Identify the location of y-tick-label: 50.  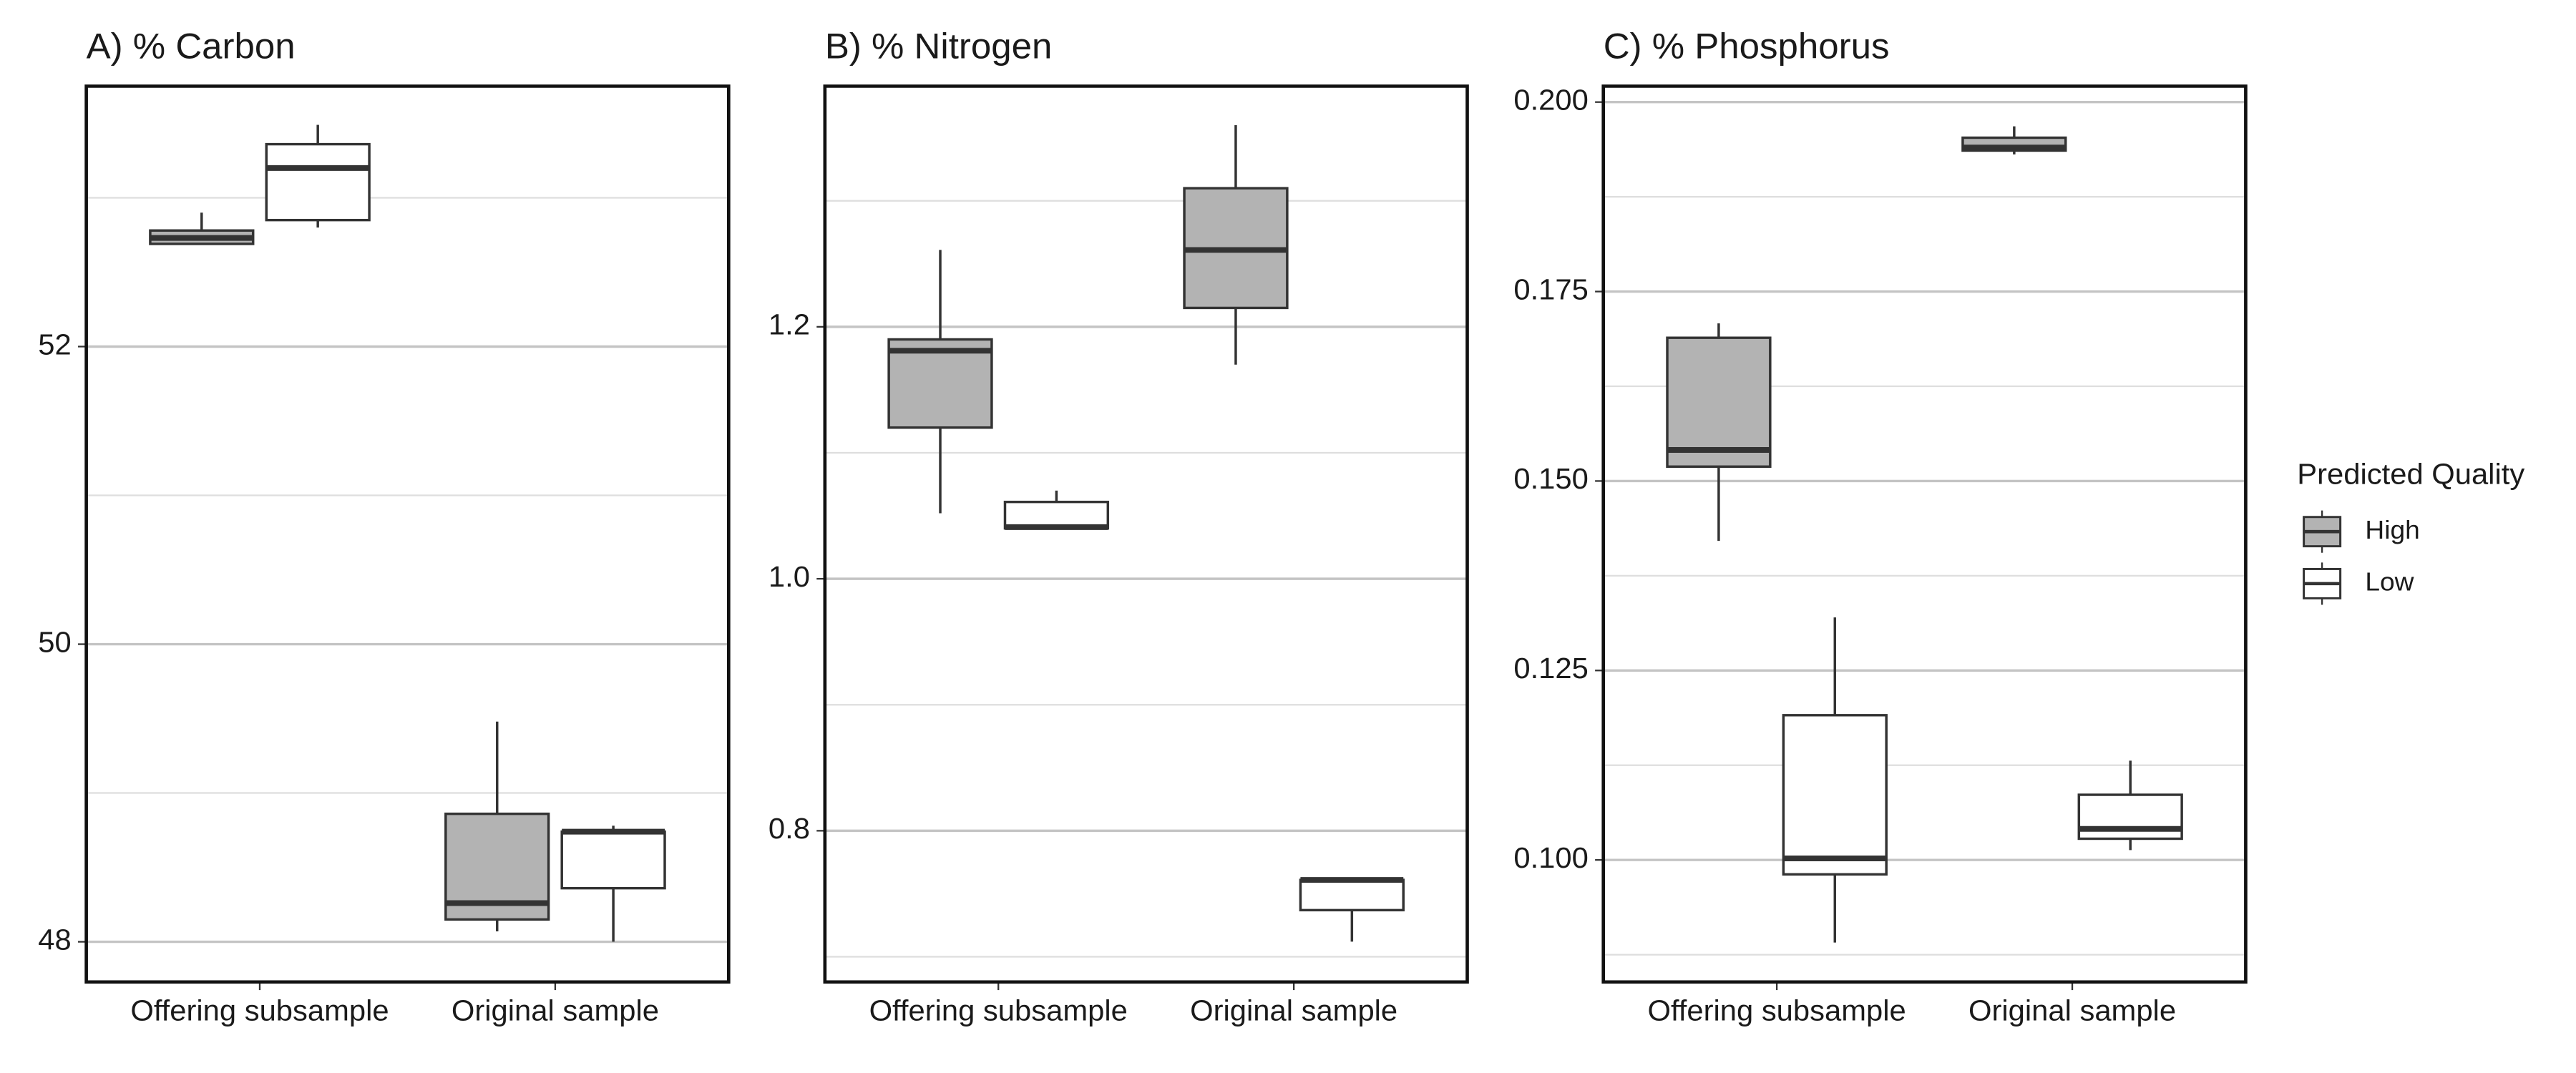
(54, 642).